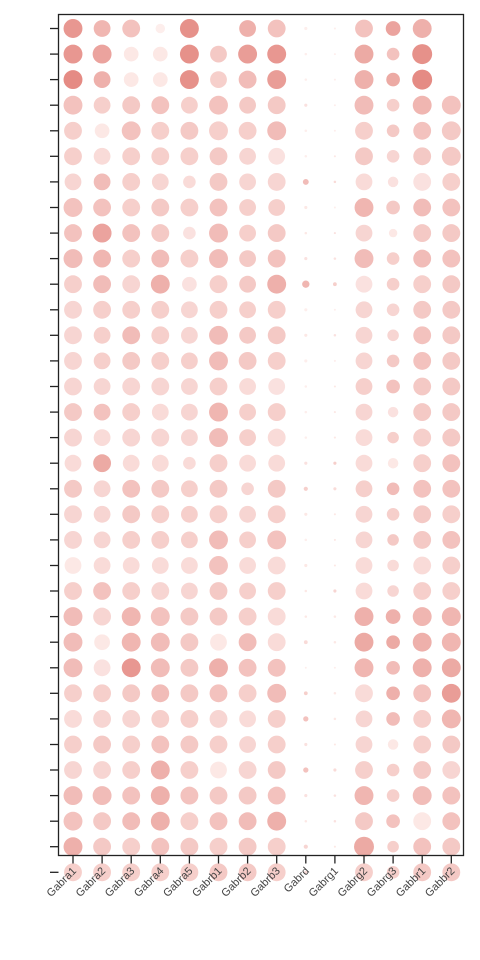 This screenshot has width=480, height=960. I want to click on dot-r16-gabrb2, so click(247, 412).